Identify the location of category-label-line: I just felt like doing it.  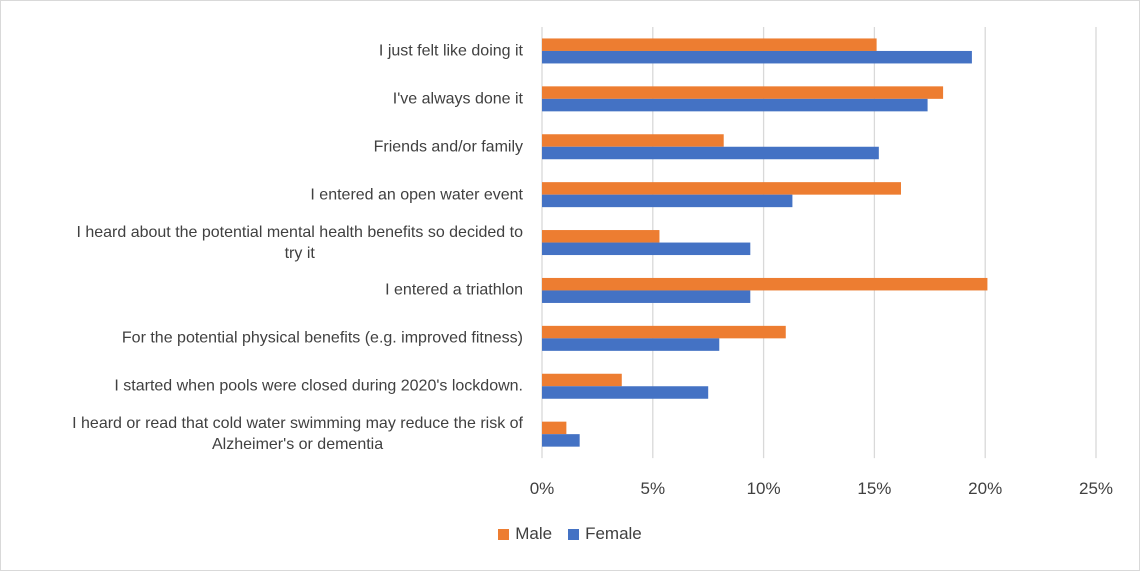
(450, 51).